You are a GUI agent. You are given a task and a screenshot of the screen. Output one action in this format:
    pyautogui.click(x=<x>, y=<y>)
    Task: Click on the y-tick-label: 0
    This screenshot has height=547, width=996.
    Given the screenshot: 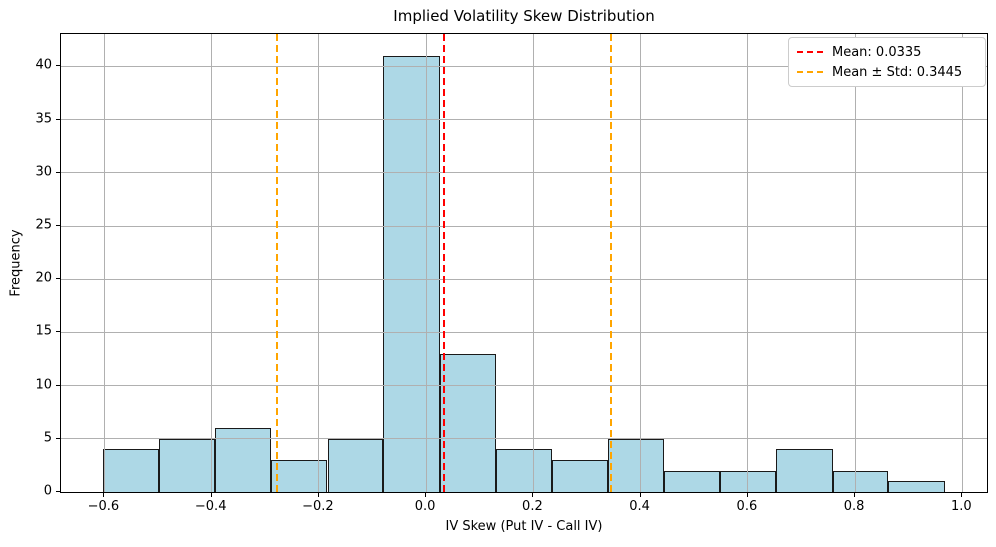 What is the action you would take?
    pyautogui.click(x=47, y=491)
    